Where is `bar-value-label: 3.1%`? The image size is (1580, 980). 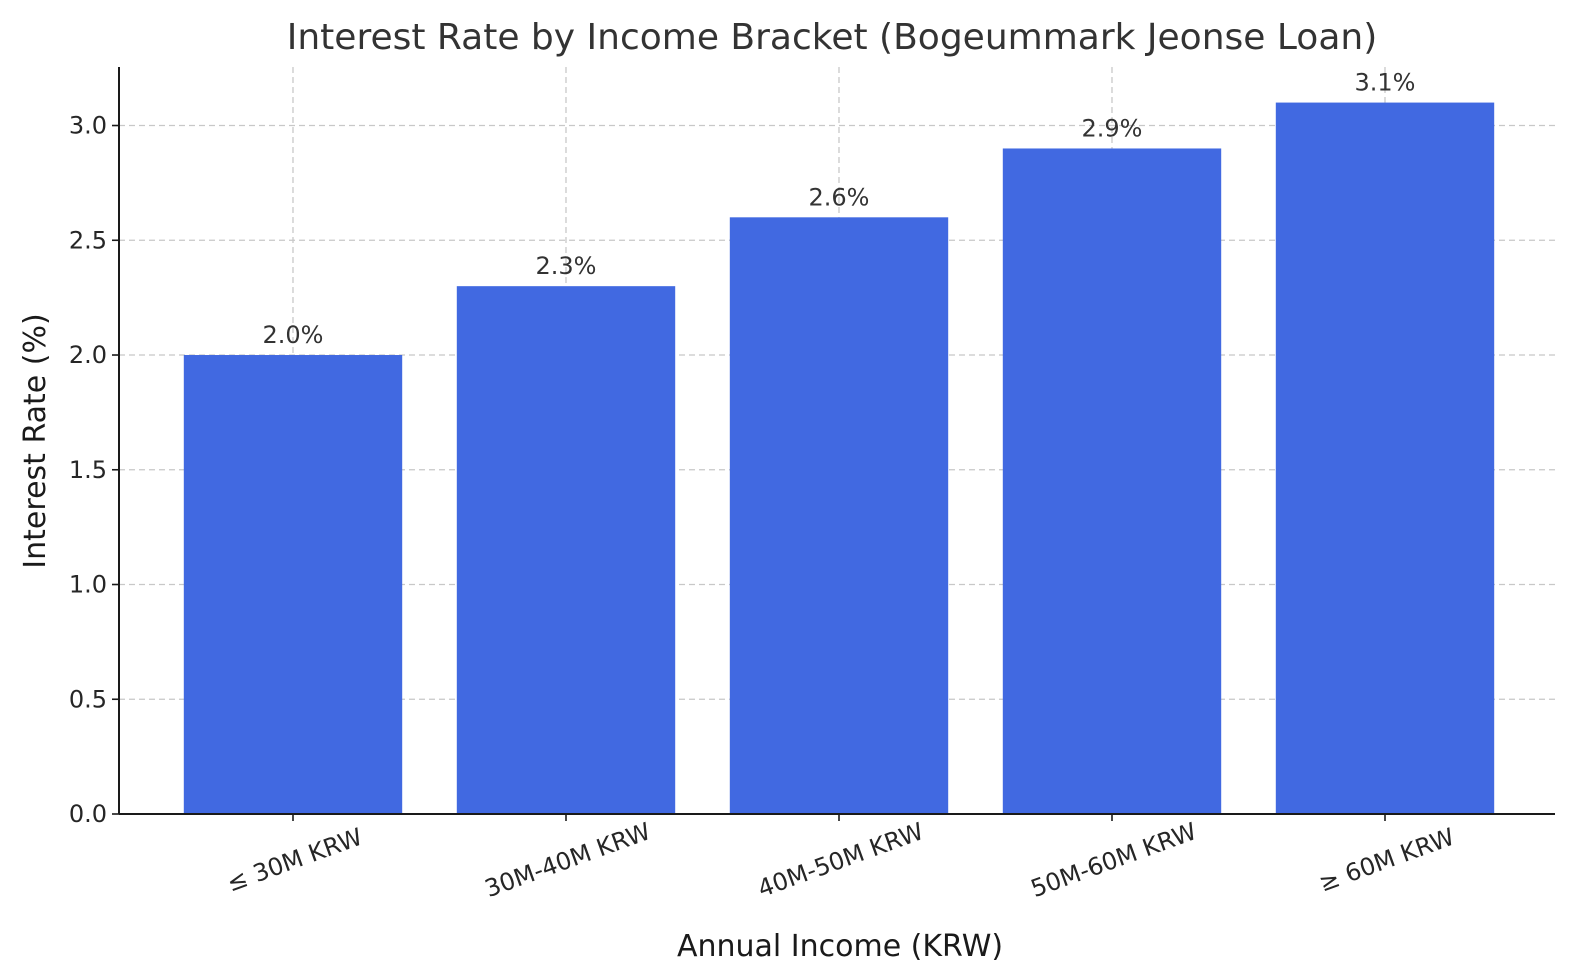 bar-value-label: 3.1% is located at coordinates (1385, 83).